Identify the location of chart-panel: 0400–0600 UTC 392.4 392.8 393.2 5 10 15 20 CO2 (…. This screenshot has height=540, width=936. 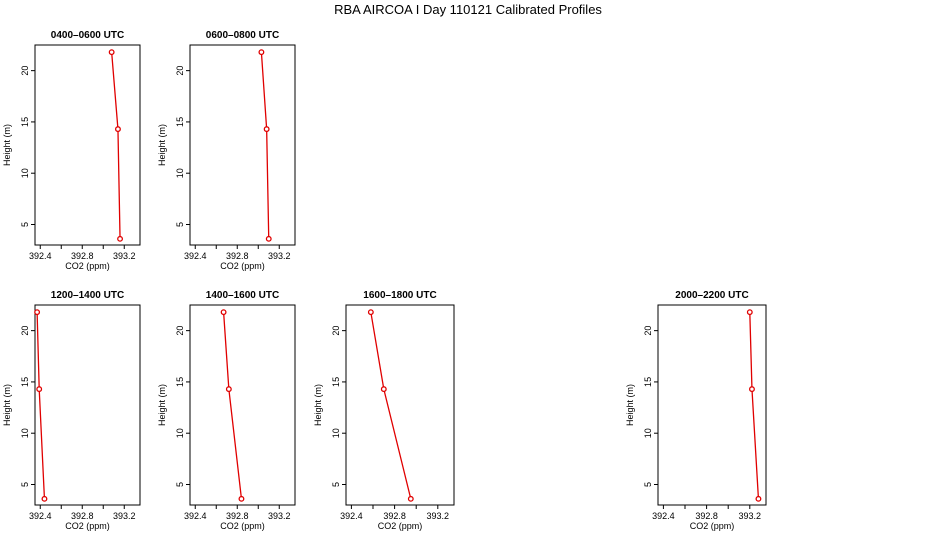
(71, 150).